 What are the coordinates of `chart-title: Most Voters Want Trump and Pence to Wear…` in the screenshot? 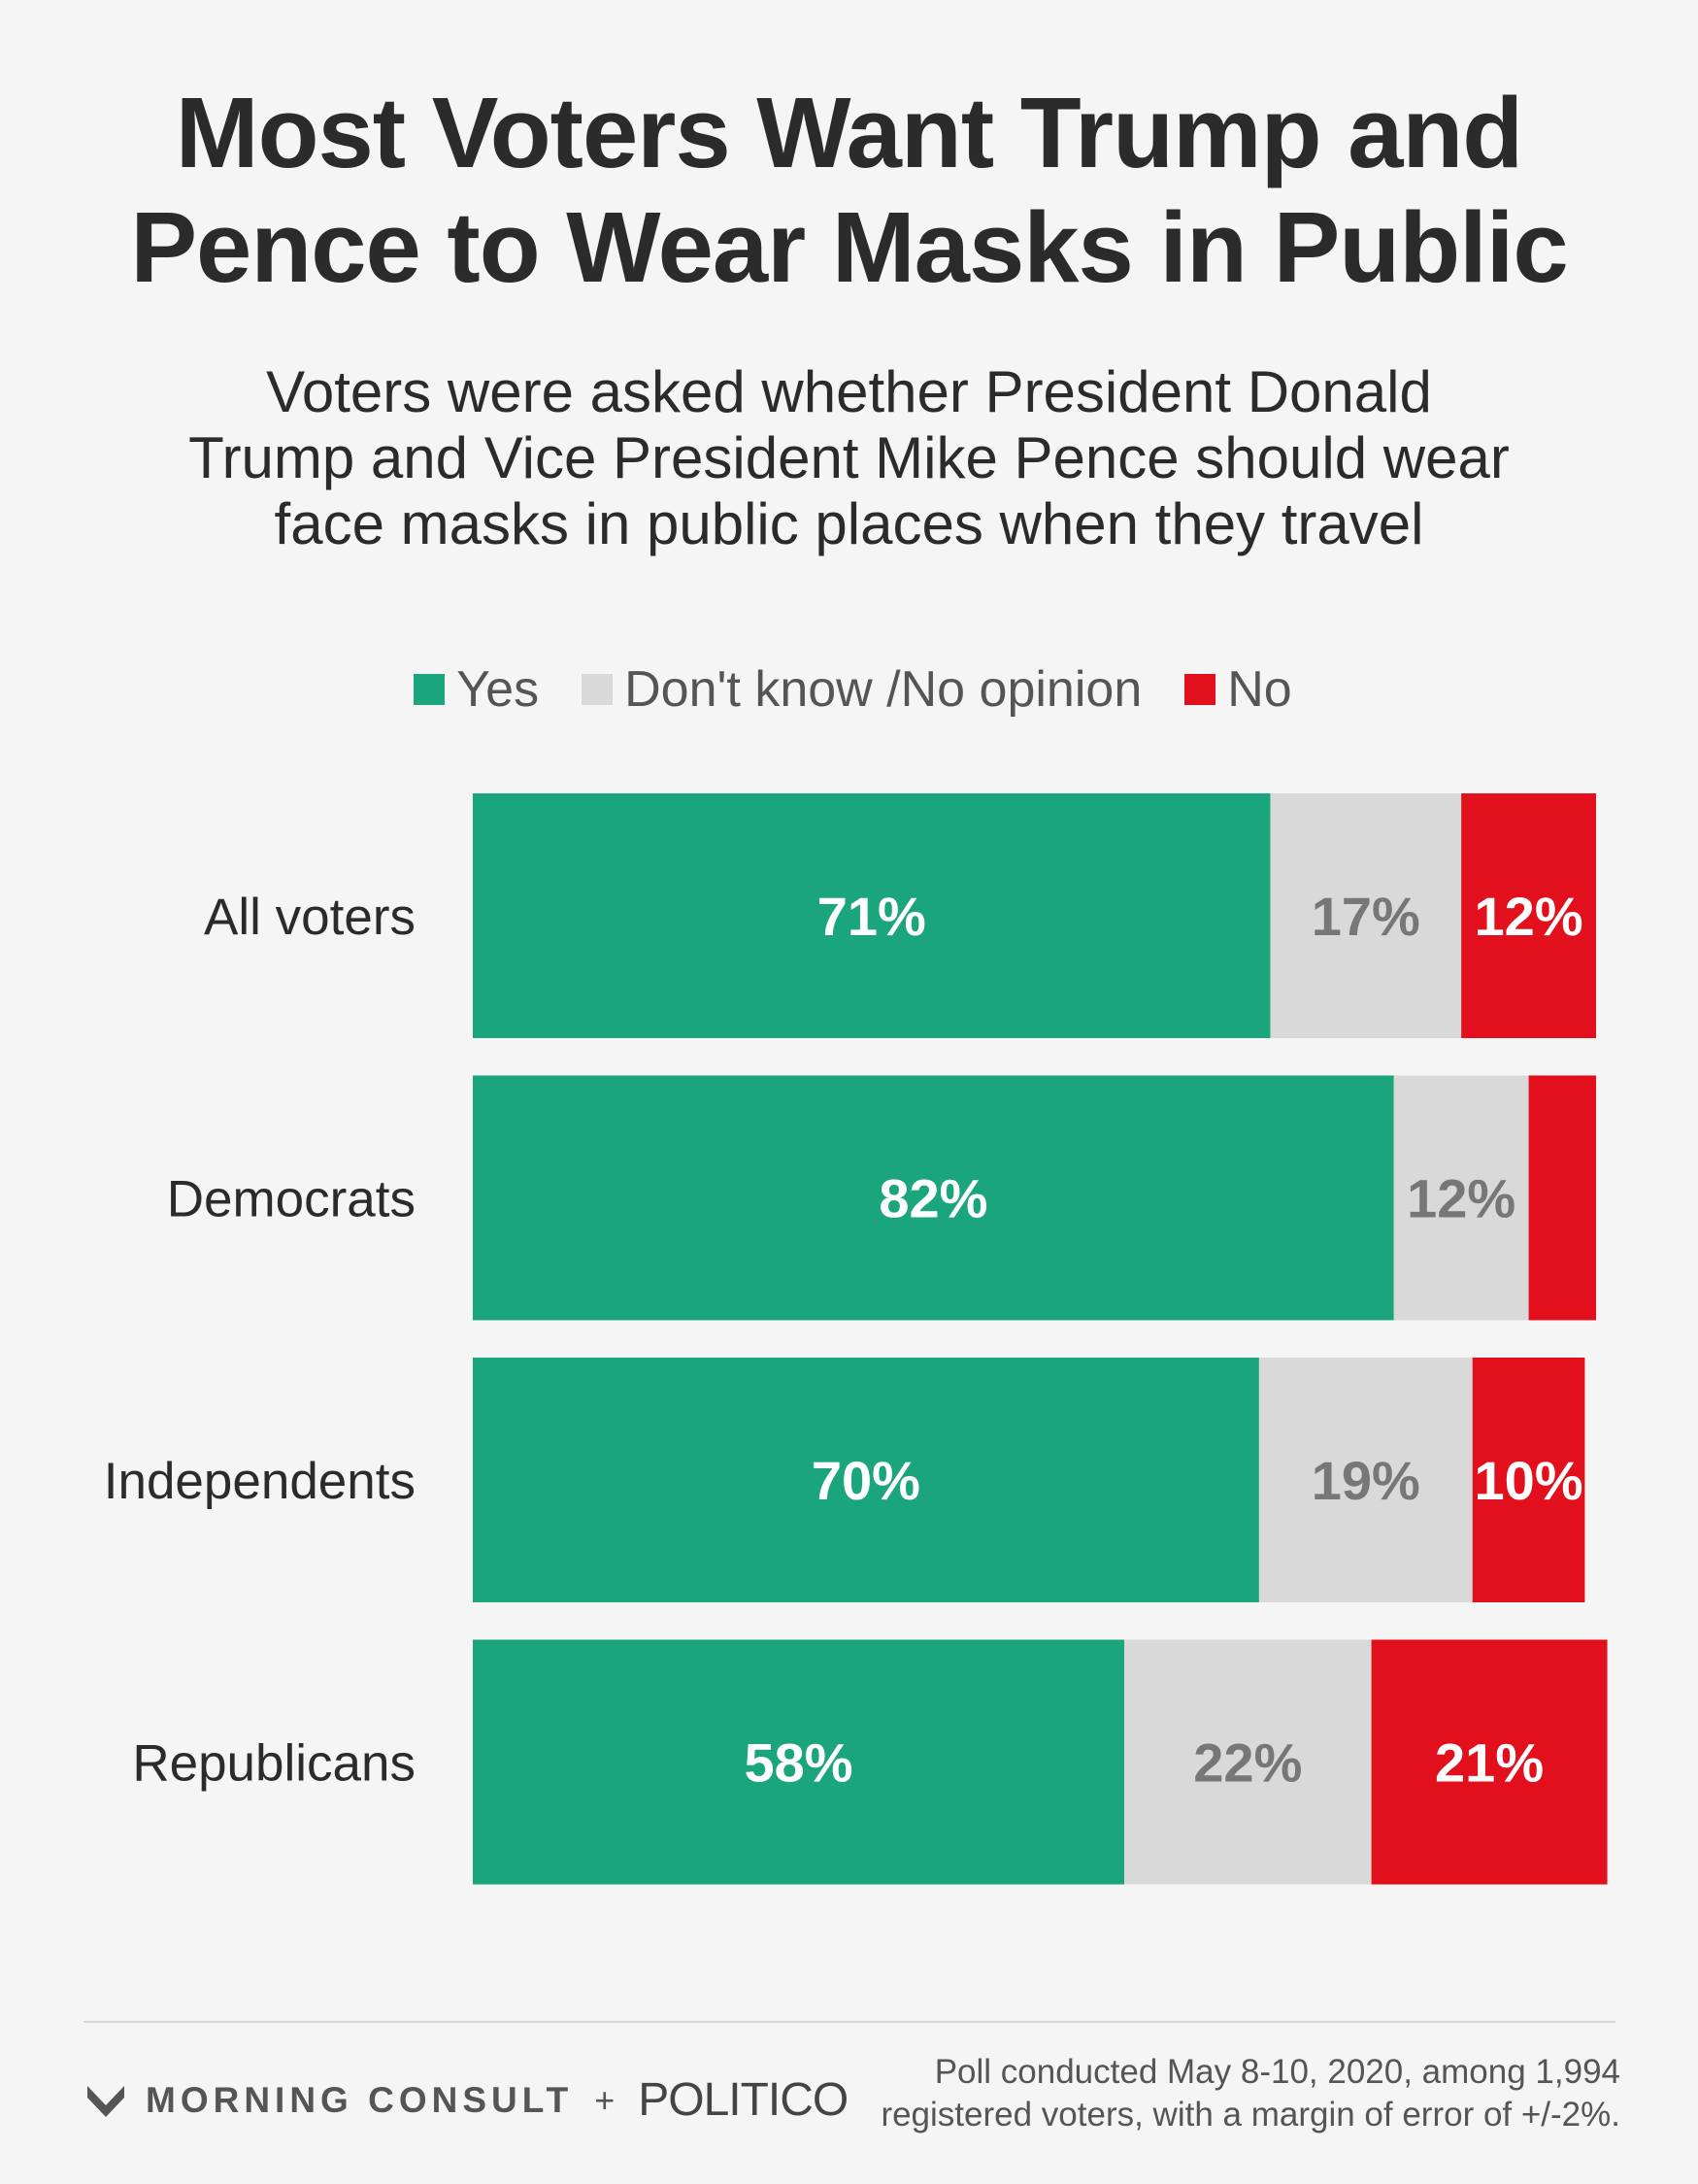 It's located at (849, 190).